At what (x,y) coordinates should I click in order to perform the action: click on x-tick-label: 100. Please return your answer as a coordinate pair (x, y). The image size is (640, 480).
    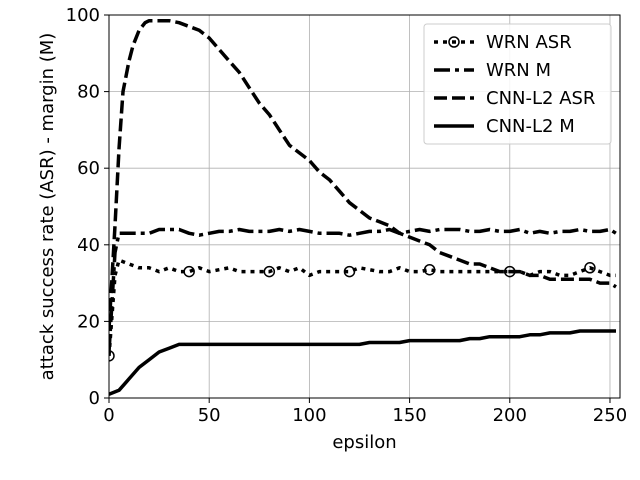
    Looking at the image, I should click on (309, 415).